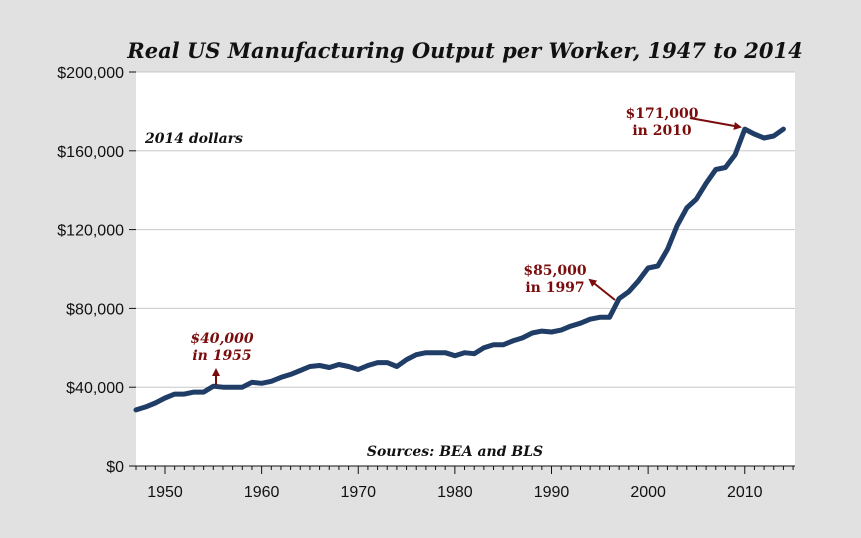 Image resolution: width=861 pixels, height=538 pixels. Describe the element at coordinates (648, 492) in the screenshot. I see `x-tick-label: 2000` at that location.